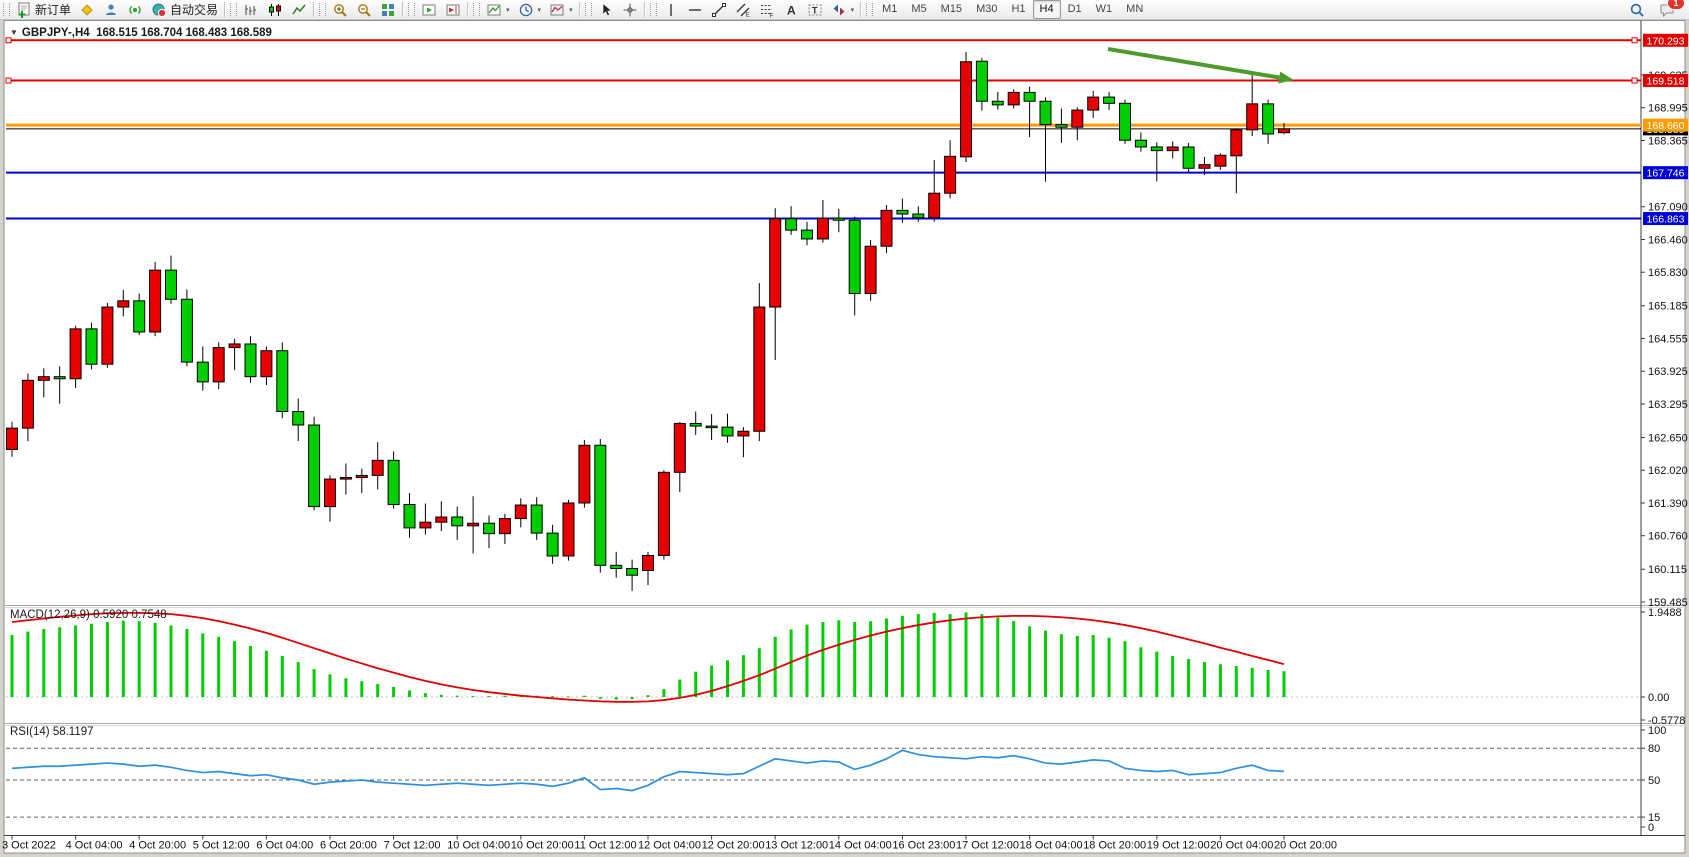 The height and width of the screenshot is (857, 1689). I want to click on chart-candles-icon, so click(275, 9).